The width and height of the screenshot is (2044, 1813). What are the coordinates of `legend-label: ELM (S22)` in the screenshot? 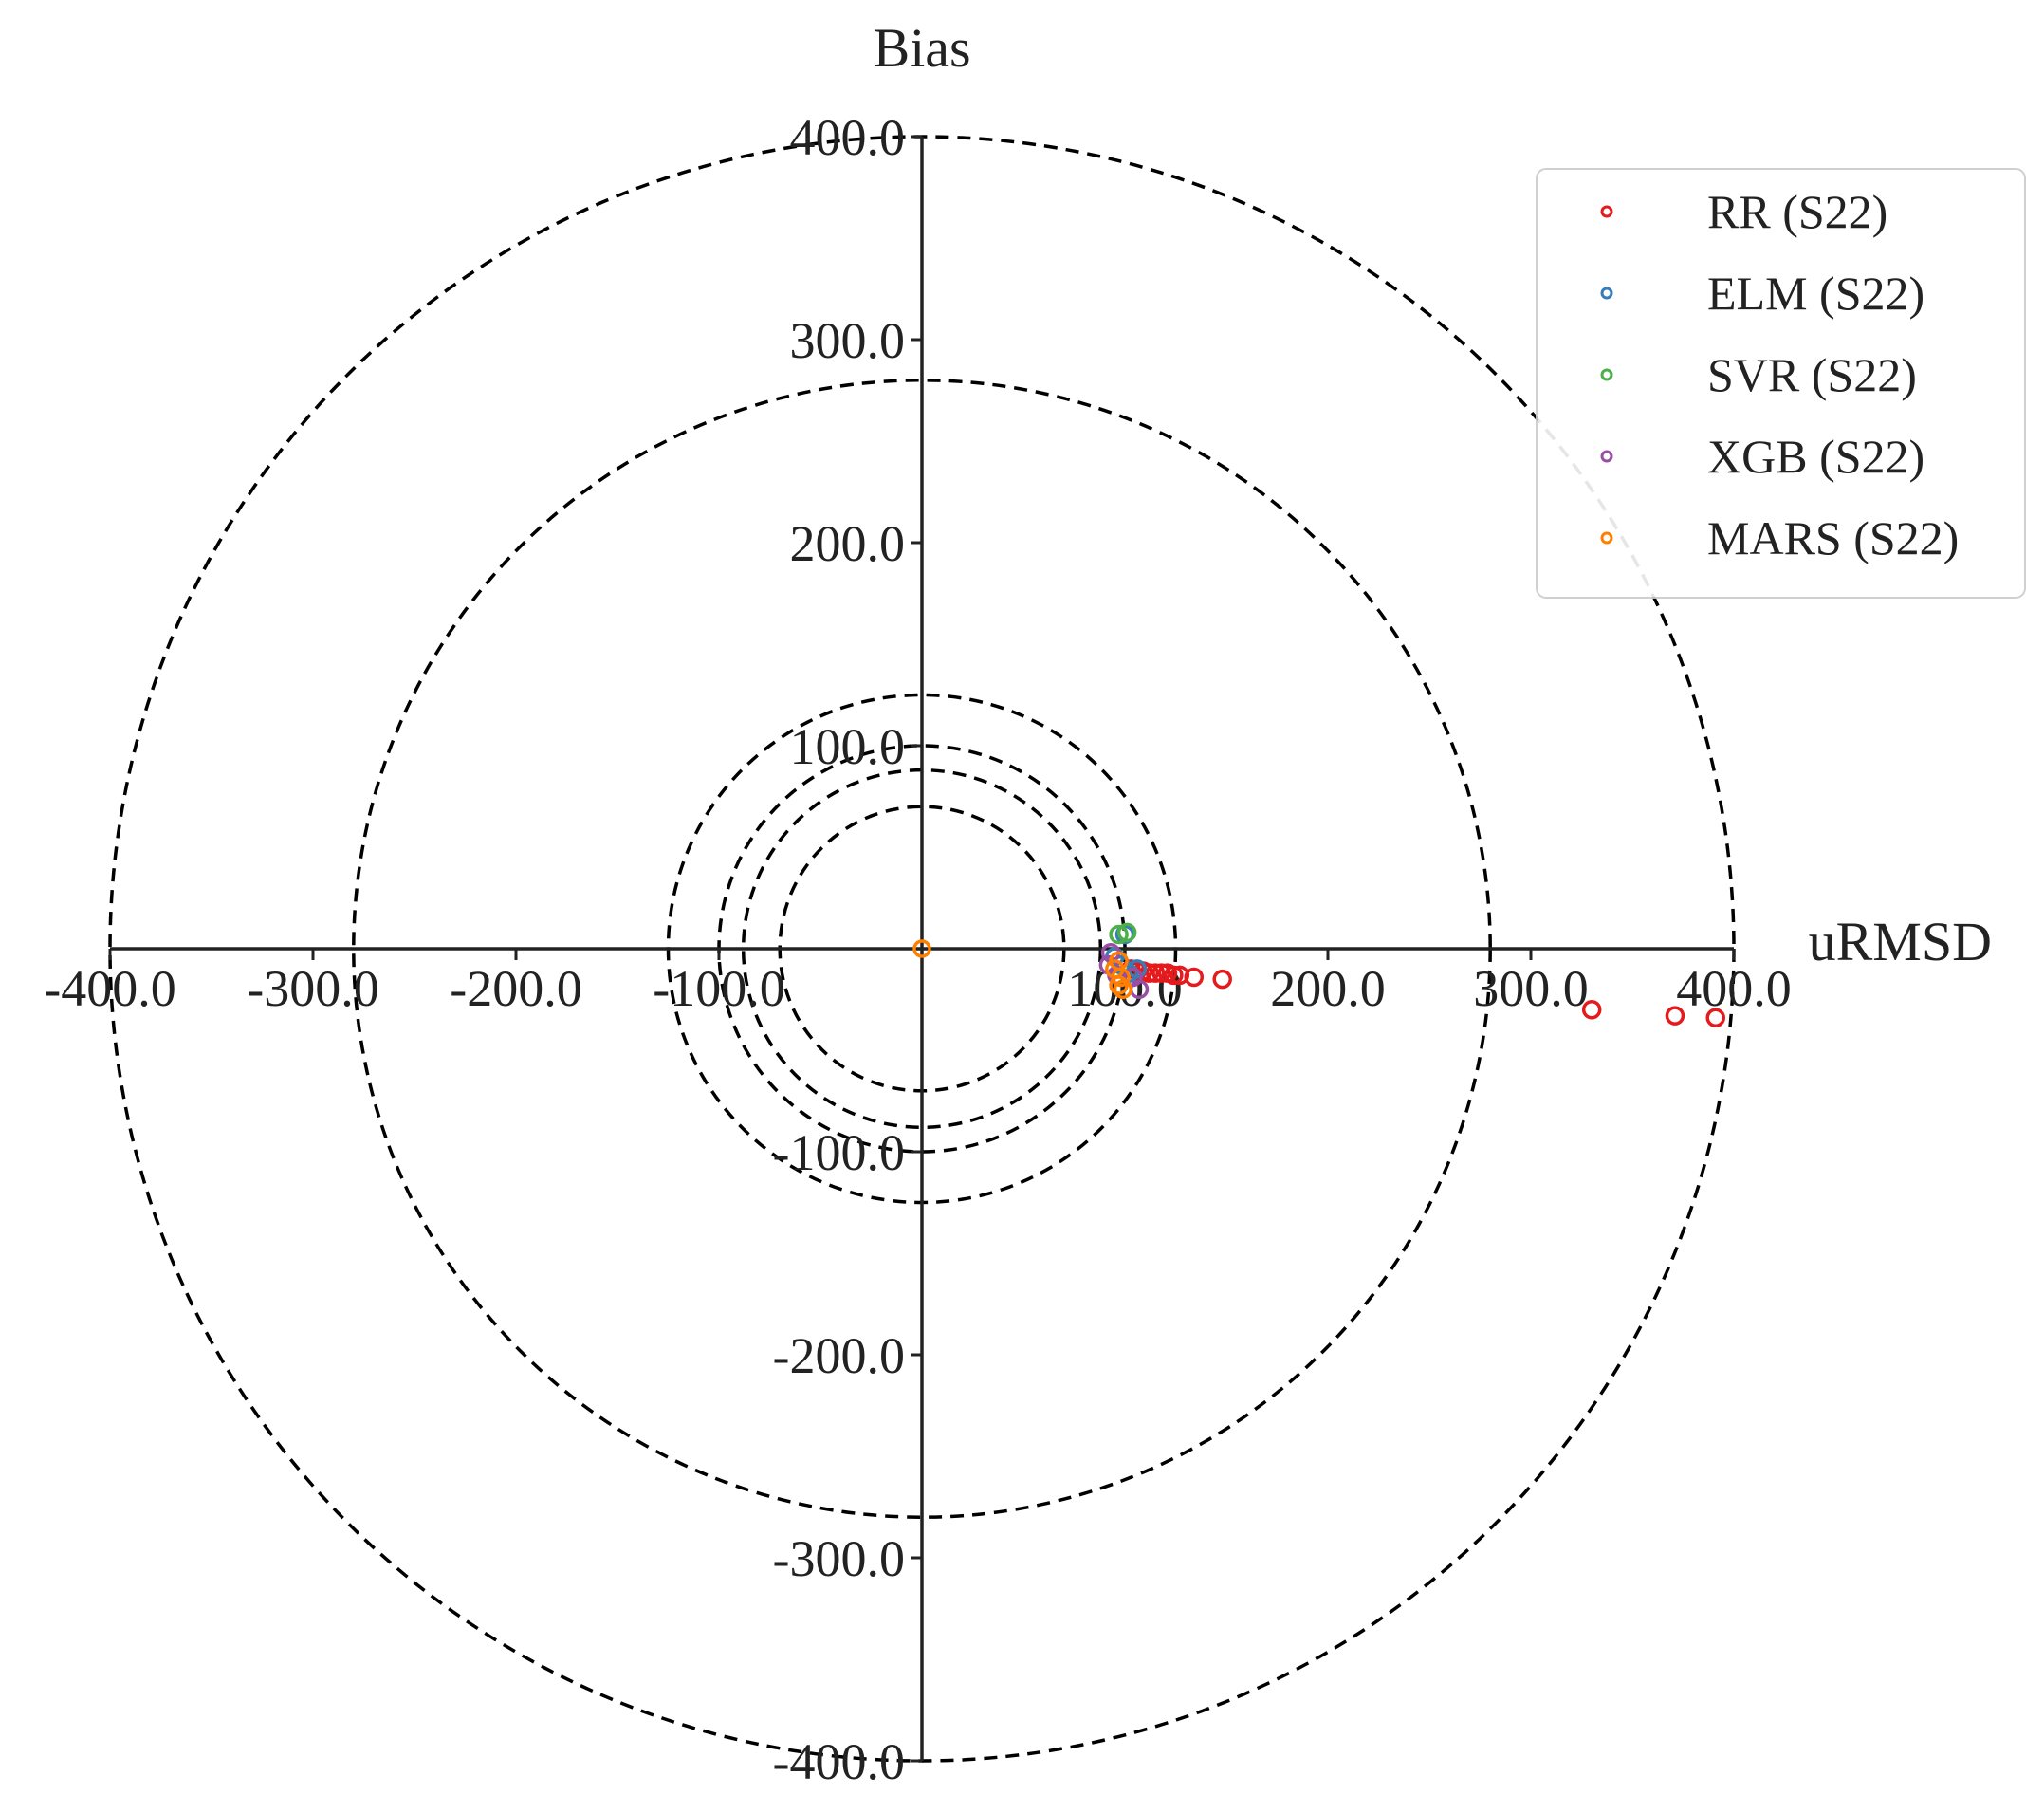 It's located at (1815, 293).